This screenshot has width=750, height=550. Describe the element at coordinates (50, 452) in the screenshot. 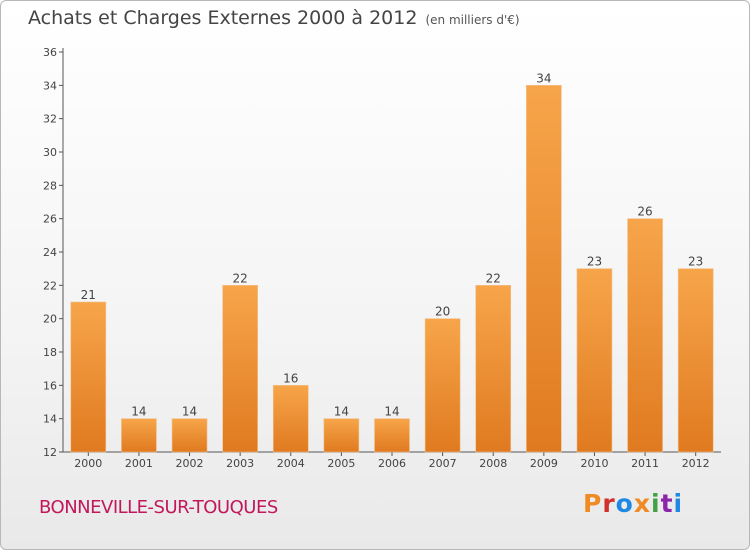

I see `y-tick-label: 12` at that location.